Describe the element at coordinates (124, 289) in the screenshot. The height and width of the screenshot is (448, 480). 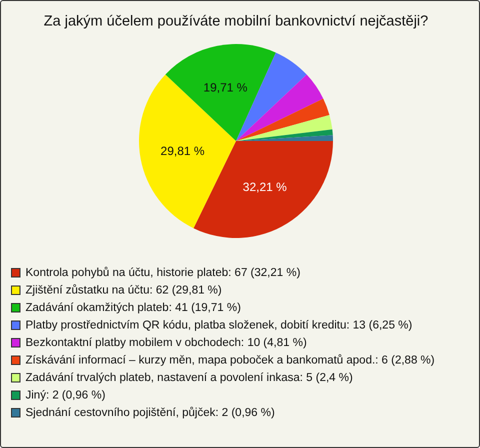
I see `legend-label: Zjištění zůstatku na účtu: 62 (29,81 %)` at that location.